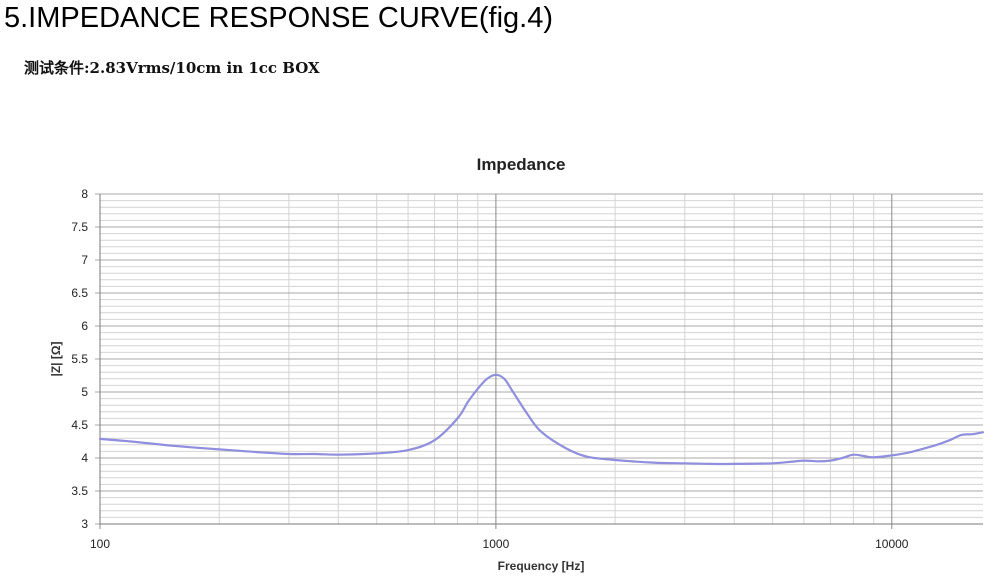 The width and height of the screenshot is (1008, 587). What do you see at coordinates (84, 260) in the screenshot?
I see `y-tick-label: 7` at bounding box center [84, 260].